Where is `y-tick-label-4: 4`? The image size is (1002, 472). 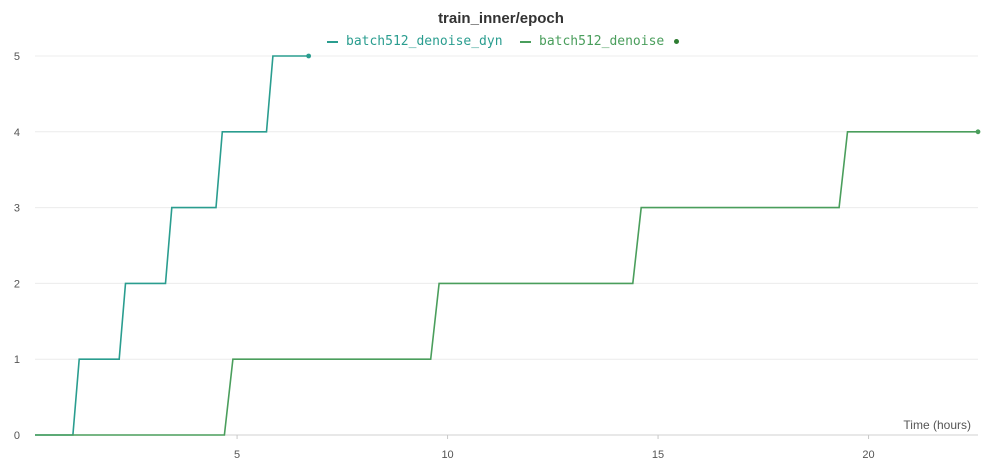
y-tick-label-4: 4 is located at coordinates (17, 133).